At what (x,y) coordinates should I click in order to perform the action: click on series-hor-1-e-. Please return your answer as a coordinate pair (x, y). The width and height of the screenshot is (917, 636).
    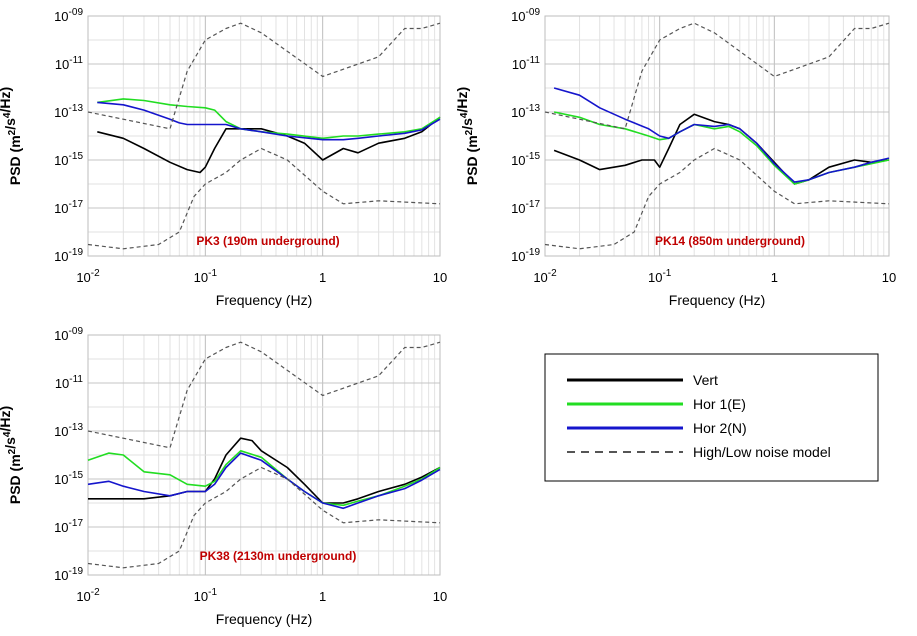
    Looking at the image, I should click on (264, 478).